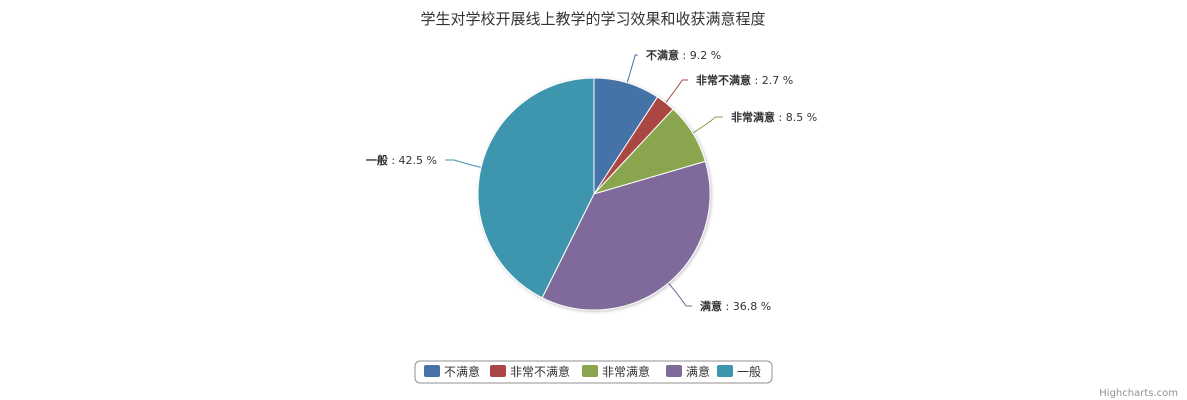 Image resolution: width=1187 pixels, height=400 pixels. What do you see at coordinates (698, 371) in the screenshot?
I see `legend-label: 满意` at bounding box center [698, 371].